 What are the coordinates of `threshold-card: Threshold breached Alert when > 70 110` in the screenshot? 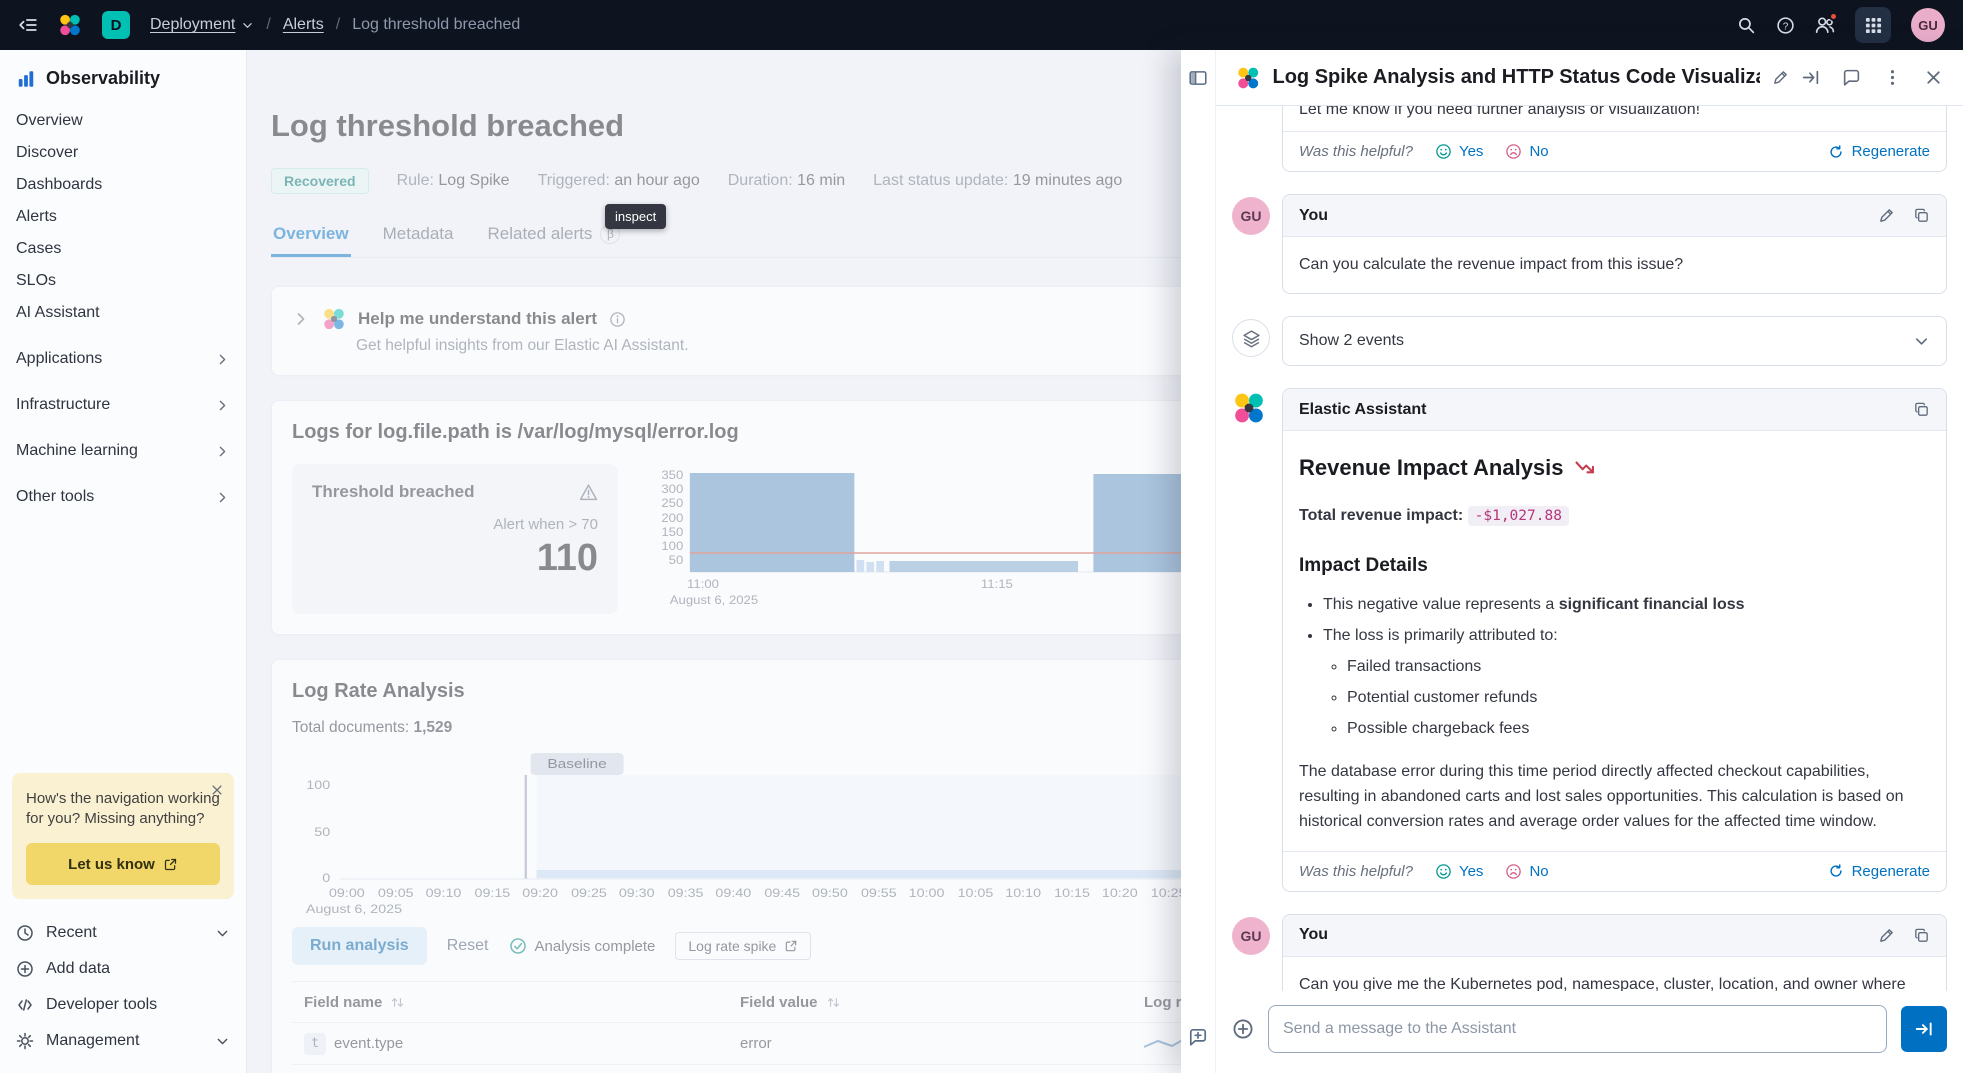 It's located at (455, 539).